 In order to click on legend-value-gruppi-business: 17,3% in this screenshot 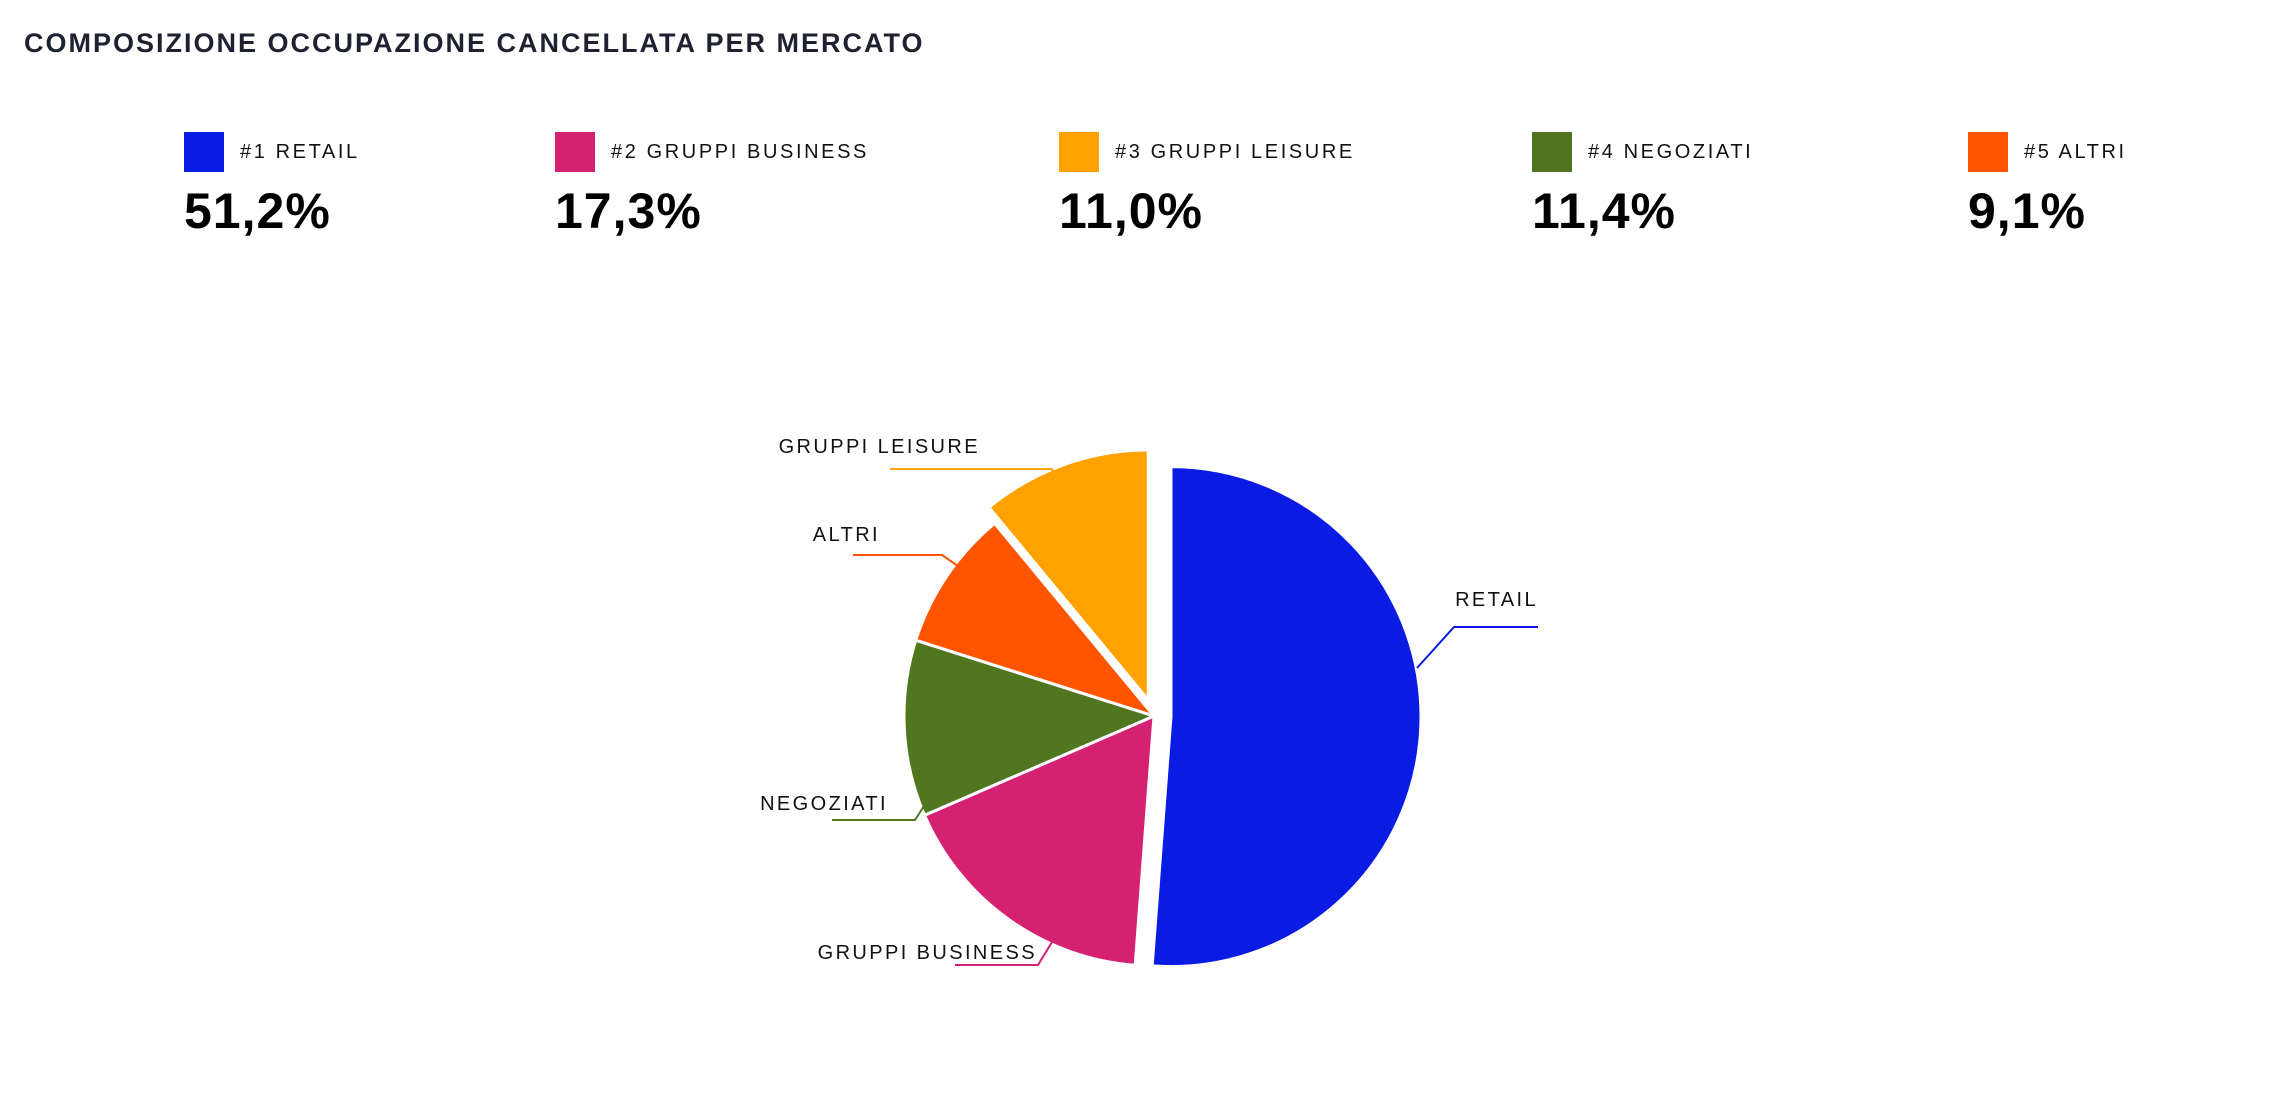, I will do `click(628, 211)`.